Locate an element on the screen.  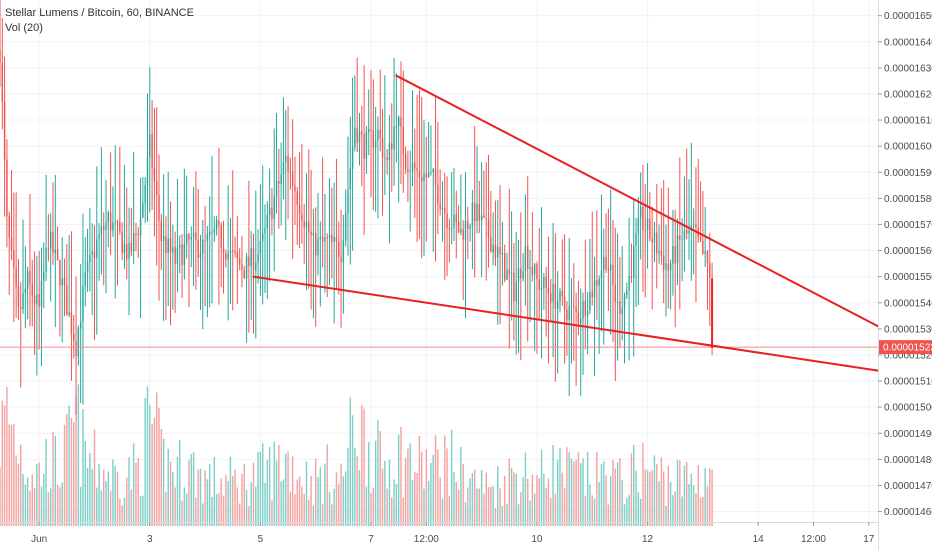
symbol-title: Stellar Lumens / Bitcoin, 60, BINANCE is located at coordinates (99, 13).